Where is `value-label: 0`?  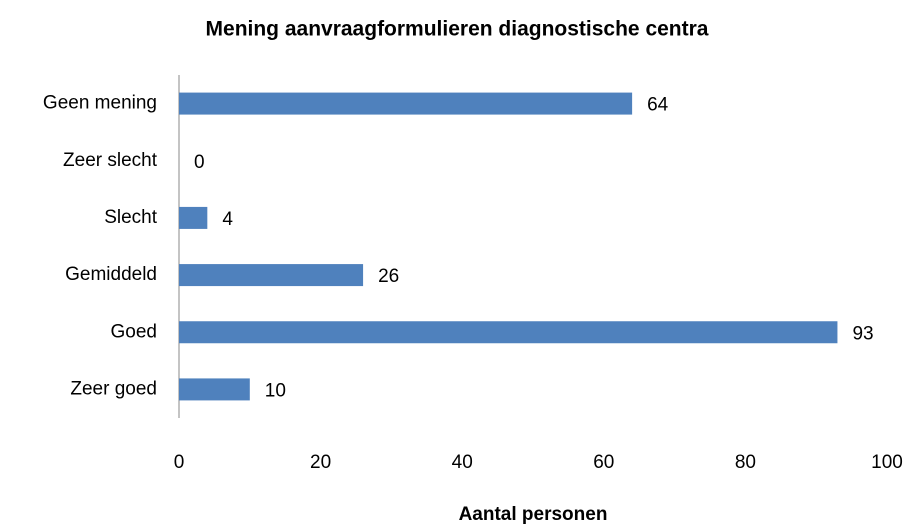 value-label: 0 is located at coordinates (199, 162).